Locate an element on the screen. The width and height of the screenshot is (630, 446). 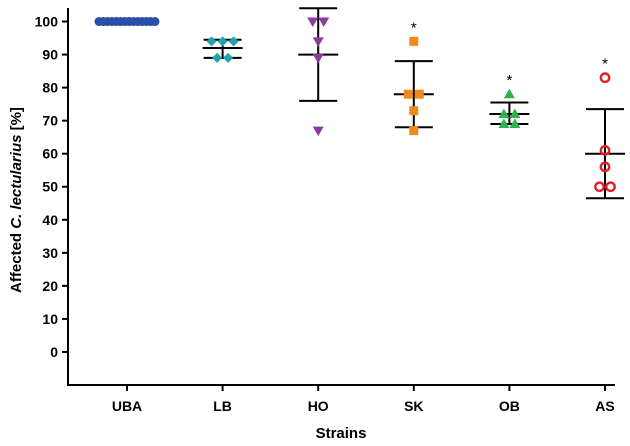
y-tick-label-60: 60 is located at coordinates (50, 154).